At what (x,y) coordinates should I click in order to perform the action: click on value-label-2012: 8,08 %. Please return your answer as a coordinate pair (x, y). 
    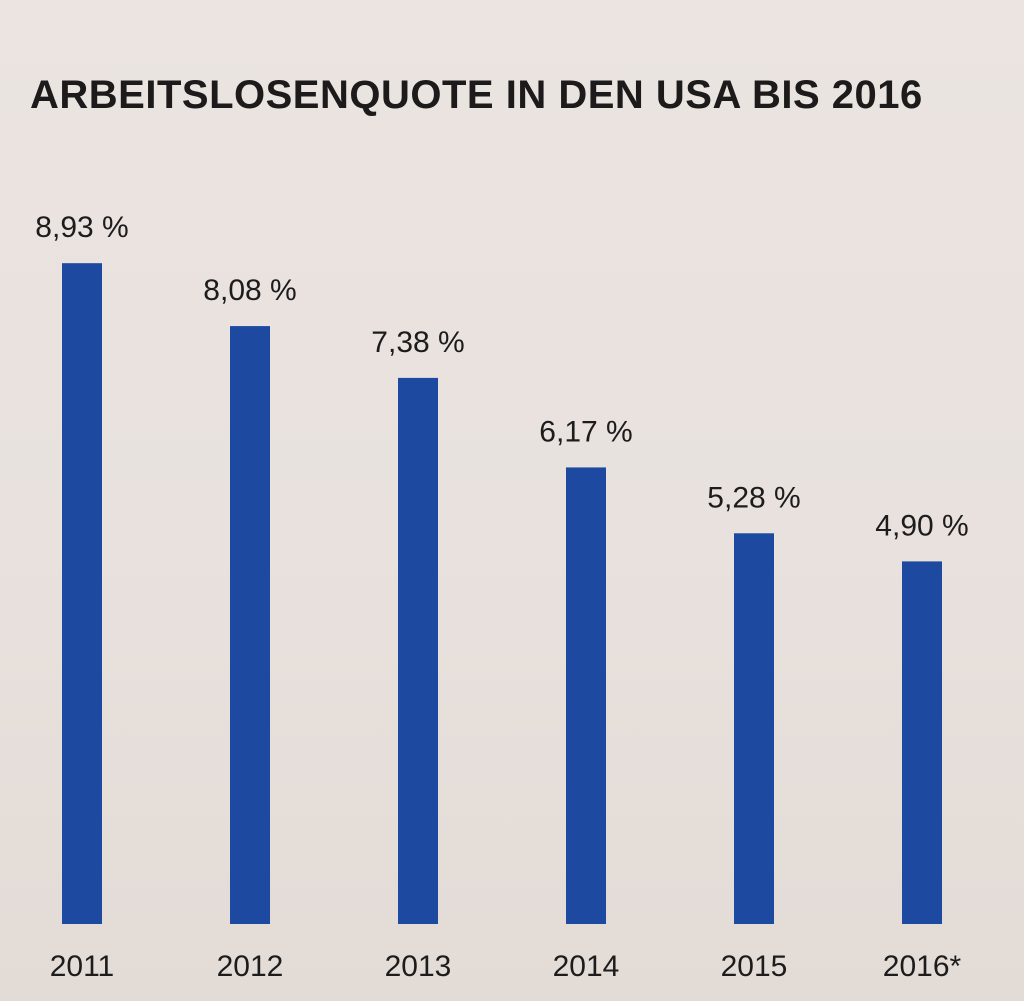
    Looking at the image, I should click on (249, 290).